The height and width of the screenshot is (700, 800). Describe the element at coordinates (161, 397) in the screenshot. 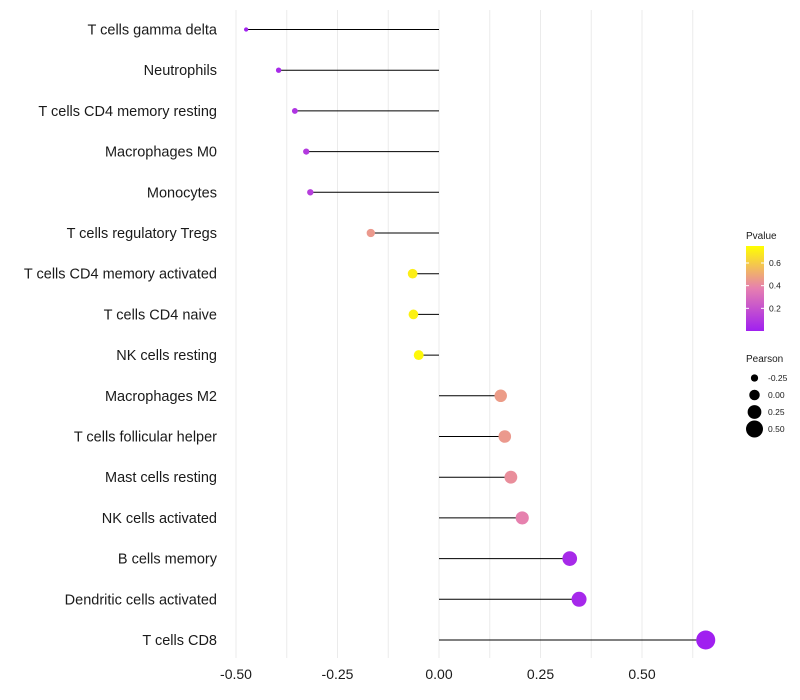

I see `category-label: Macrophages M2` at that location.